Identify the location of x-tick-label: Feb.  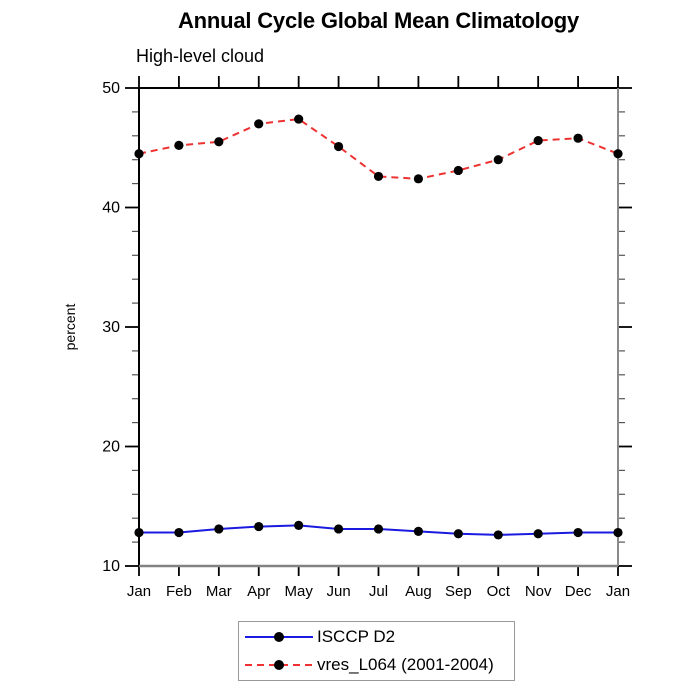
(179, 591).